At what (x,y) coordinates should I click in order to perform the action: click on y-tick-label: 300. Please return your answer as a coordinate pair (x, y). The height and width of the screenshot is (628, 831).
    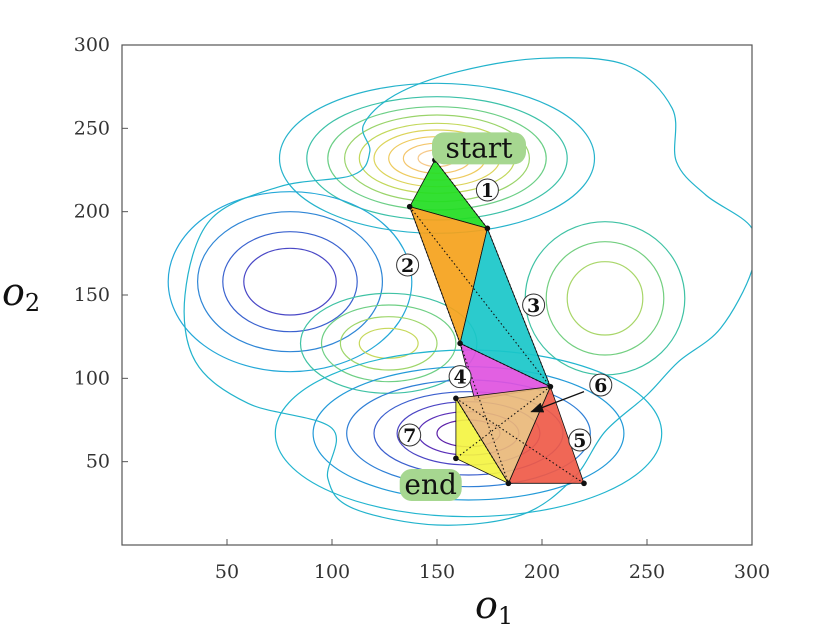
    Looking at the image, I should click on (92, 45).